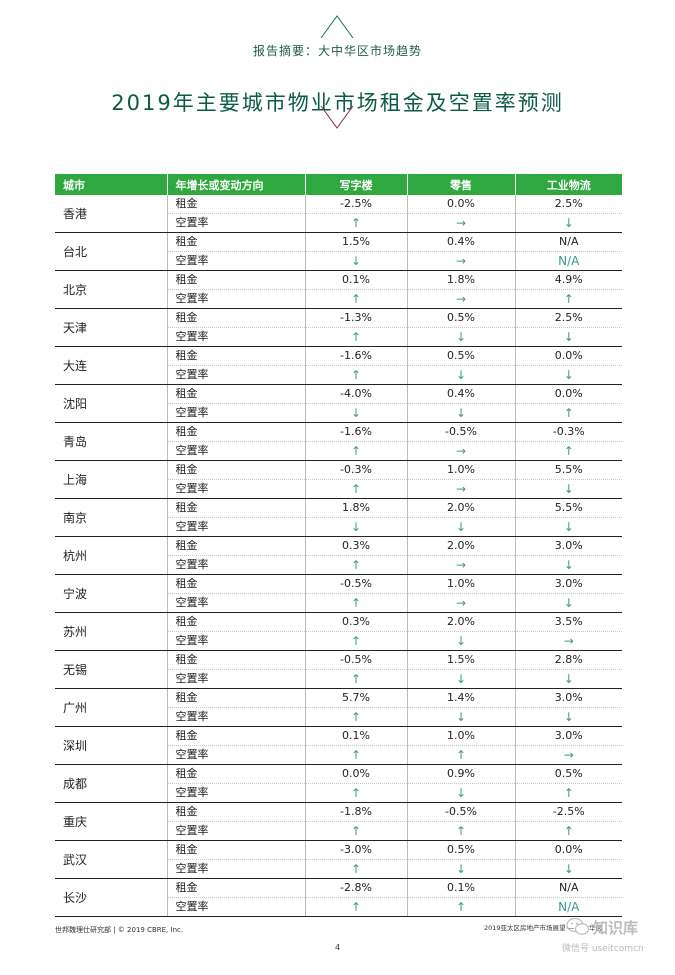 Image resolution: width=675 pixels, height=975 pixels. What do you see at coordinates (111, 479) in the screenshot?
I see `city-name: 上海` at bounding box center [111, 479].